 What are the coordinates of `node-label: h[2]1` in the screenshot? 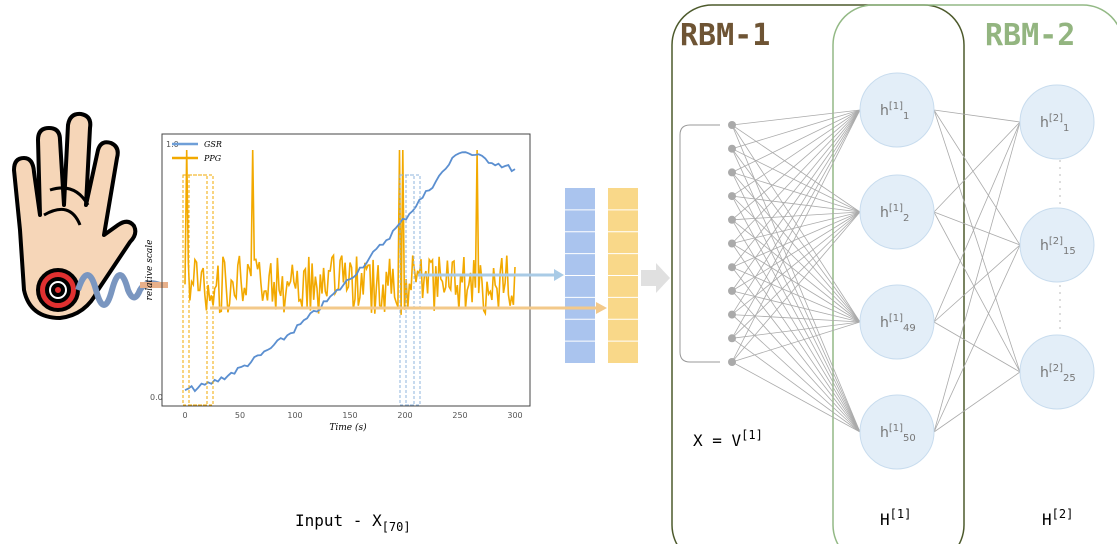 It's located at (1054, 123).